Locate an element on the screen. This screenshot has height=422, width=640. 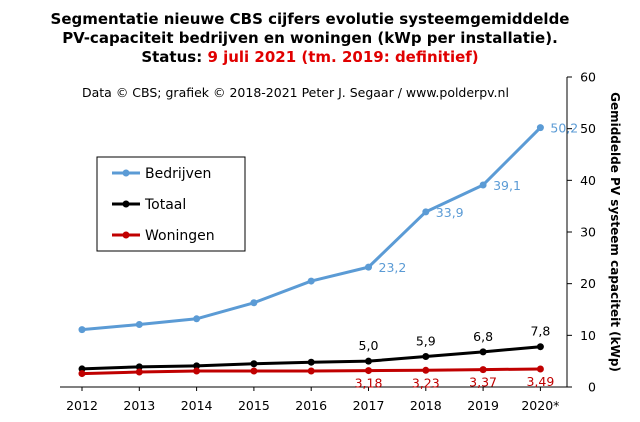
legend-marker-woningen is located at coordinates (126, 235).